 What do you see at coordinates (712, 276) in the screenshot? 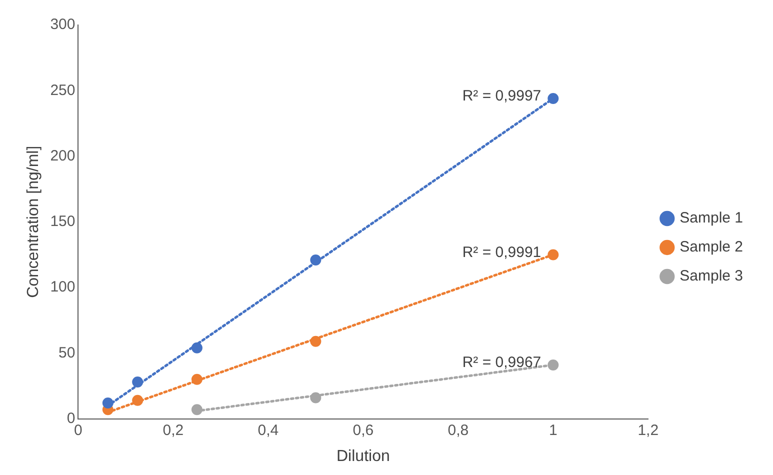
I see `legend-label: Sample 3` at bounding box center [712, 276].